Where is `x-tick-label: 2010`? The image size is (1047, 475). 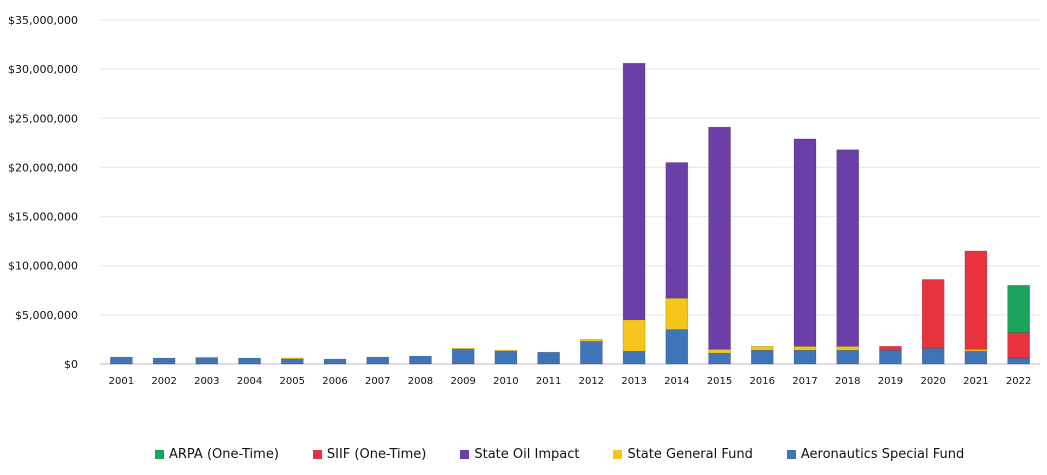
x-tick-label: 2010 is located at coordinates (505, 381).